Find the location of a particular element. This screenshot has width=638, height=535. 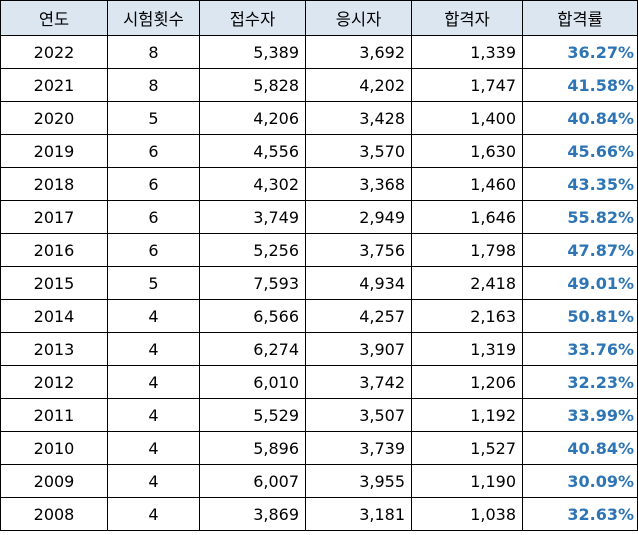

year-cell: 2011 is located at coordinates (54, 415).